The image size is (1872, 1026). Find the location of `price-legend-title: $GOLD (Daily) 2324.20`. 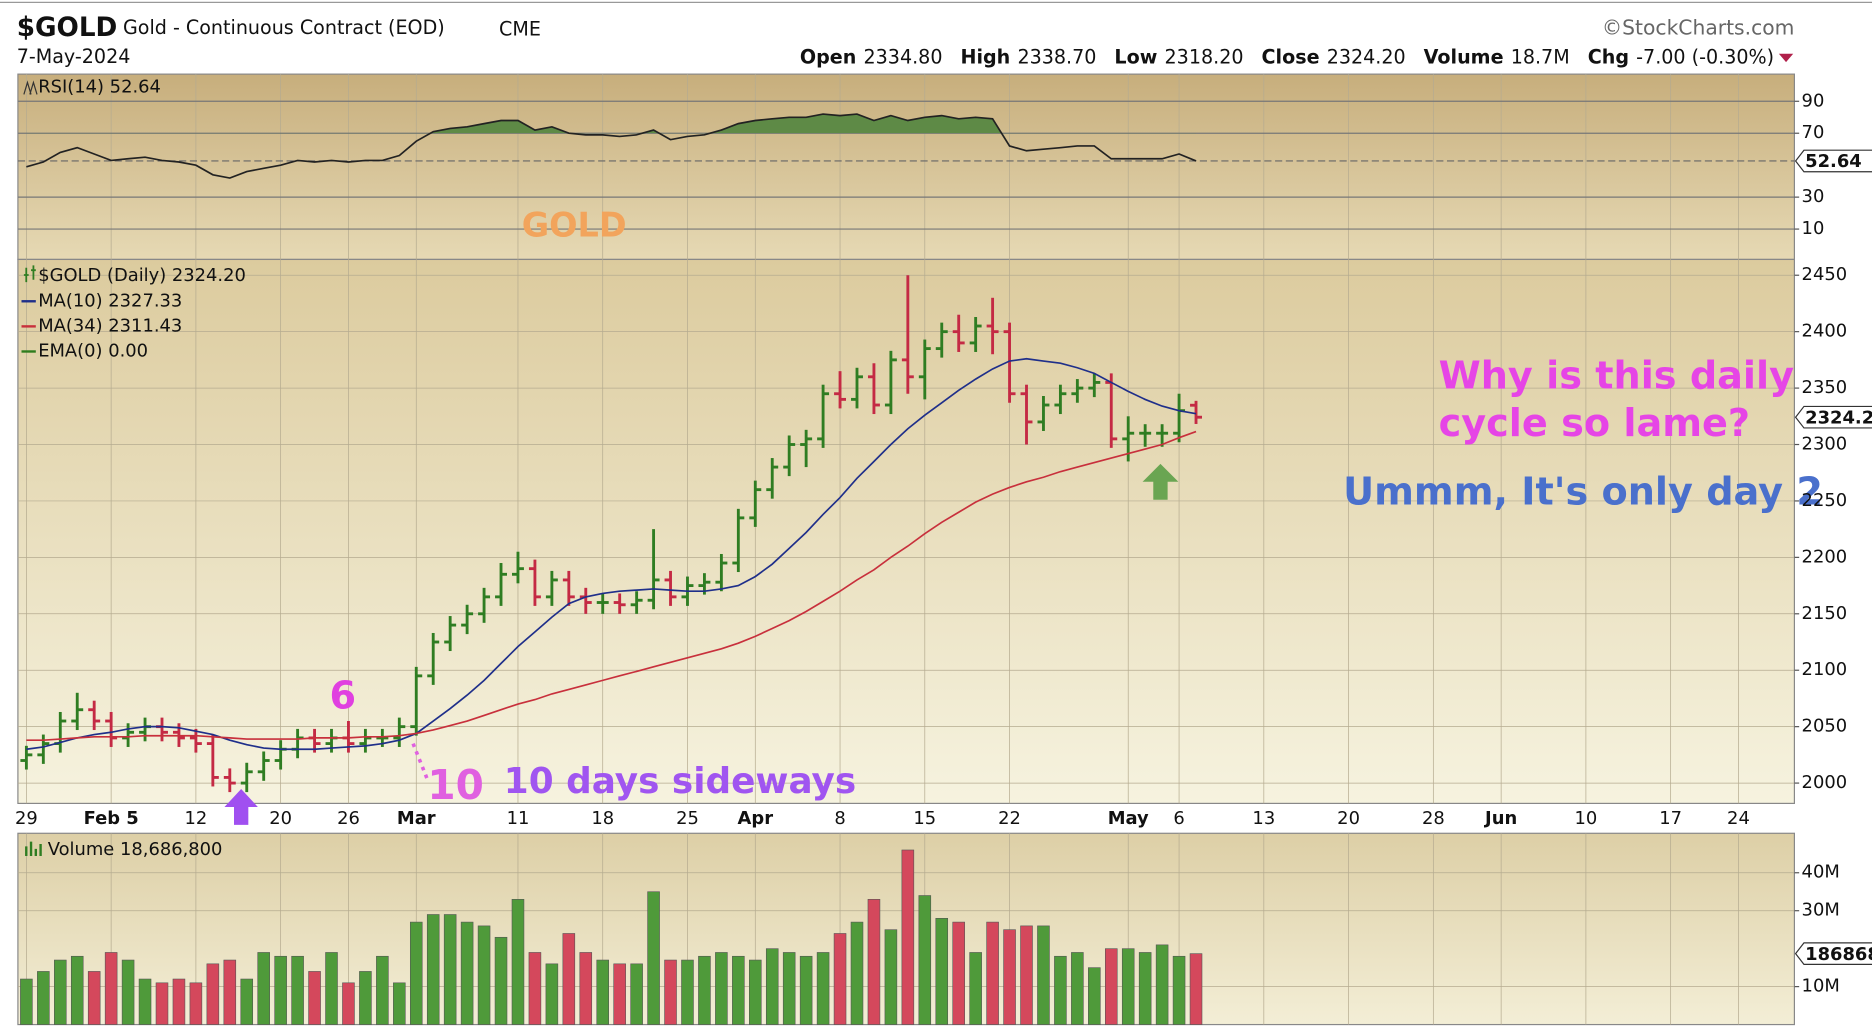

price-legend-title: $GOLD (Daily) 2324.20 is located at coordinates (142, 275).